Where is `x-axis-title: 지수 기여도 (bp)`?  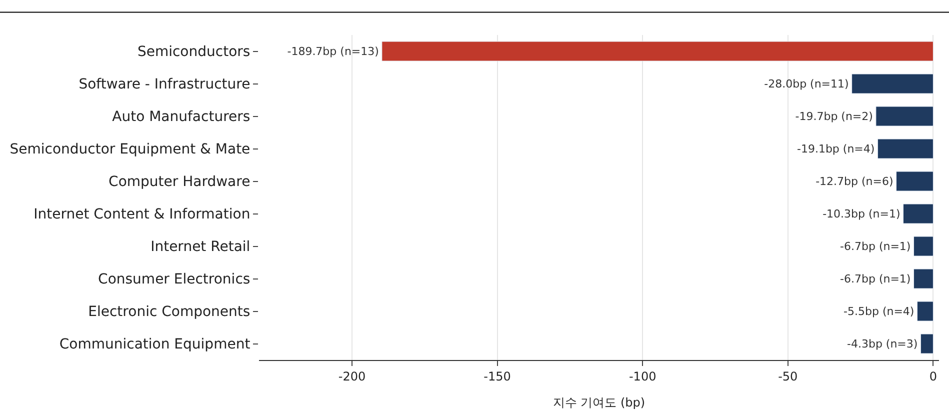 x-axis-title: 지수 기여도 (bp) is located at coordinates (599, 402).